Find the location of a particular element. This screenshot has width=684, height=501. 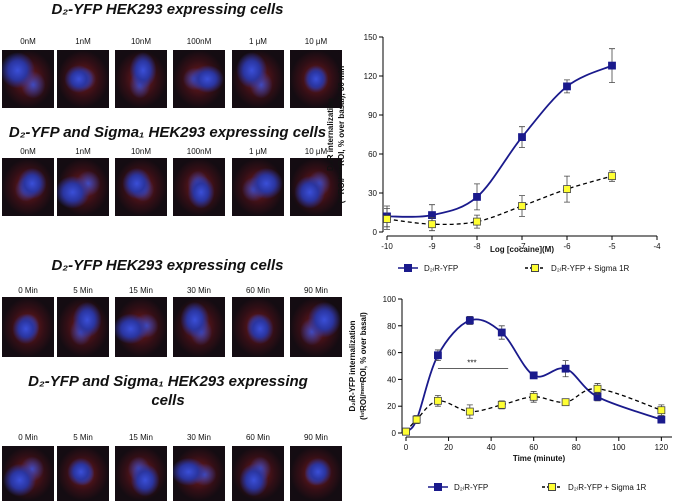

x-tick-label: -6 is located at coordinates (567, 246).